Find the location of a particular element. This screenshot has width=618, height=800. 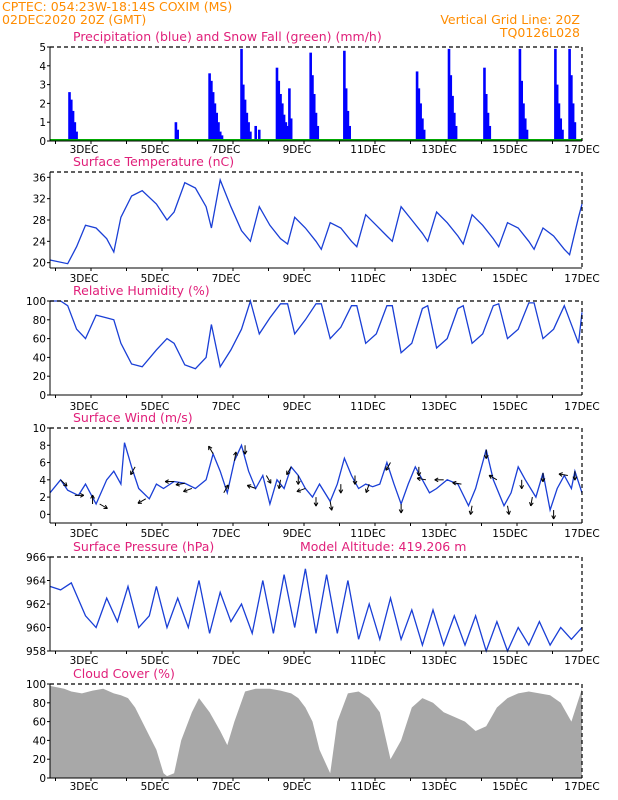

y-tick-label: 60 is located at coordinates (39, 723).